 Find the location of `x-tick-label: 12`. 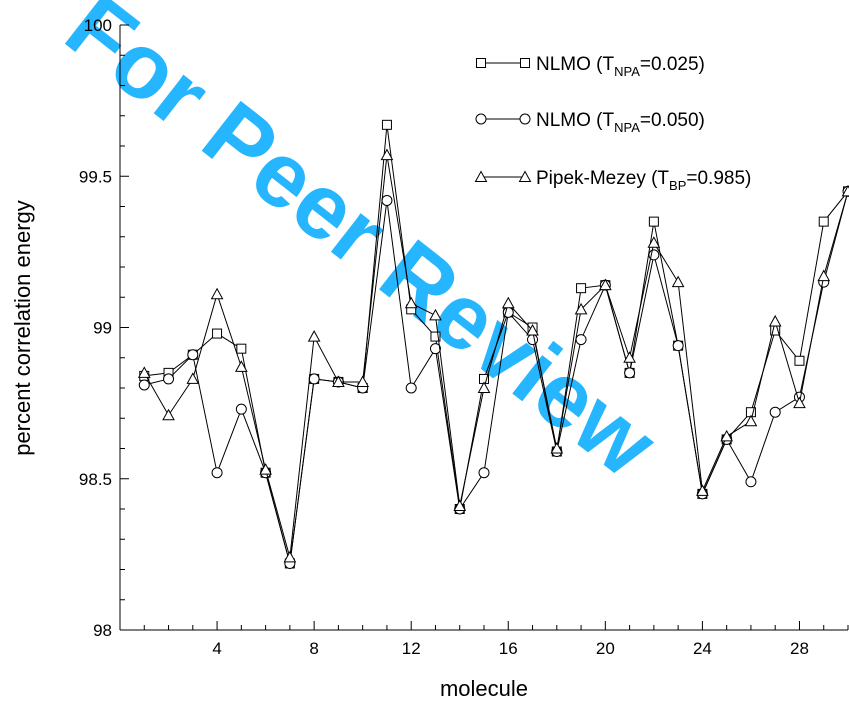

x-tick-label: 12 is located at coordinates (411, 648).